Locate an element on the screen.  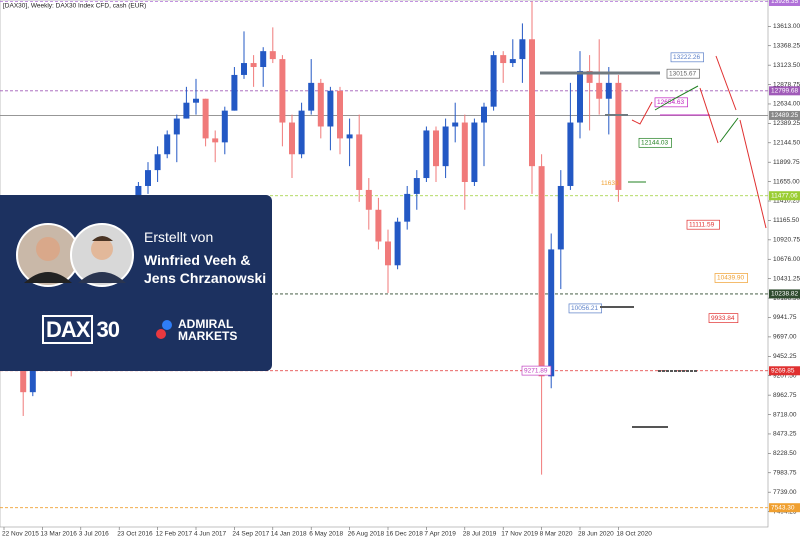
annotation: 11633 is located at coordinates (610, 183).